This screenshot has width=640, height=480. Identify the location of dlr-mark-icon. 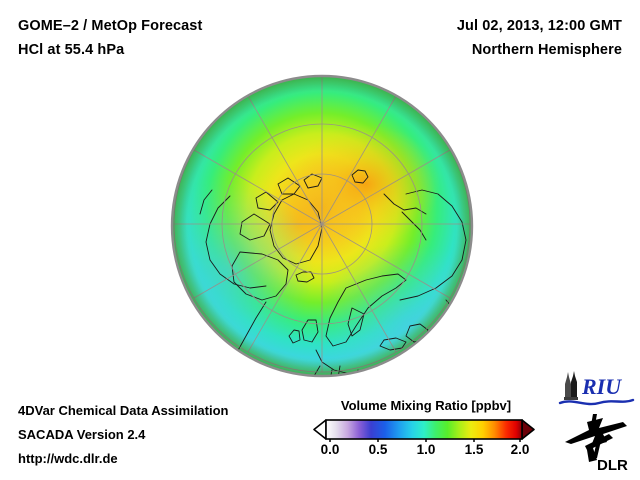
(596, 438).